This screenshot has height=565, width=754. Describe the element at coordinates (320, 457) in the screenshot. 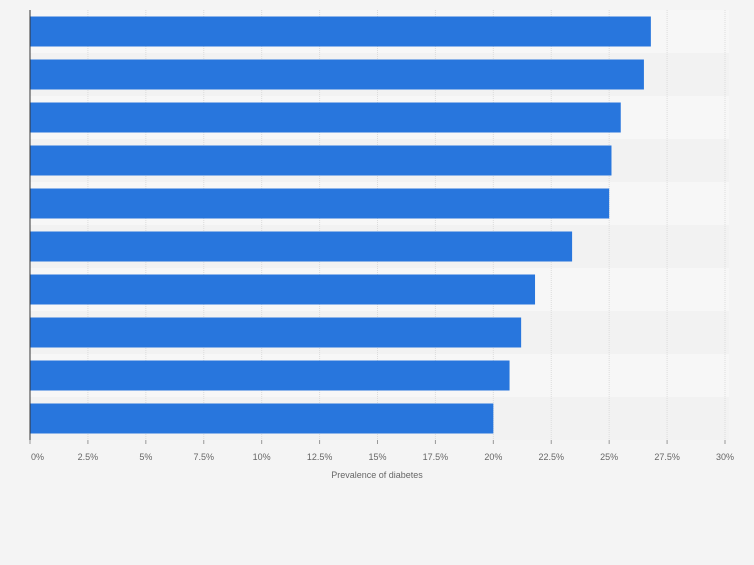

I see `x-tick-label: 12.5%` at that location.